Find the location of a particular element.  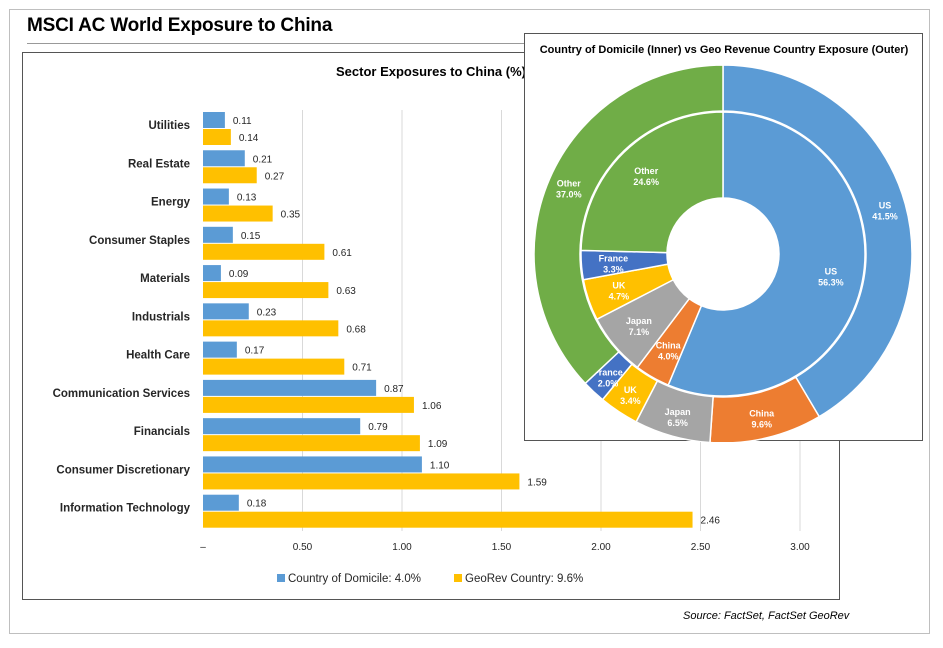

slice-value-label: 41.5% is located at coordinates (885, 217).